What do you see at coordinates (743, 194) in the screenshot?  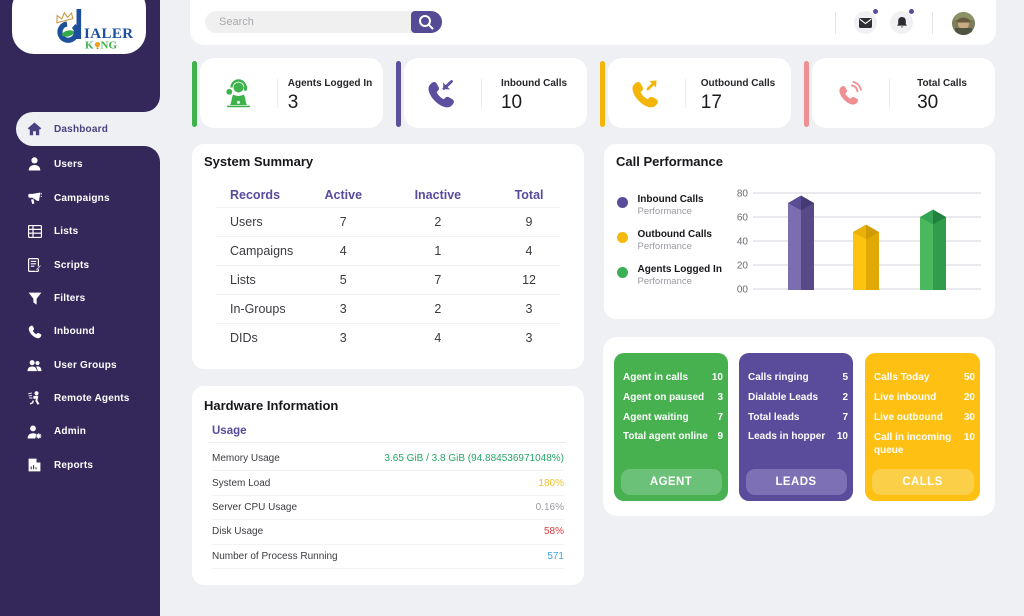 I see `svg-text: 80` at bounding box center [743, 194].